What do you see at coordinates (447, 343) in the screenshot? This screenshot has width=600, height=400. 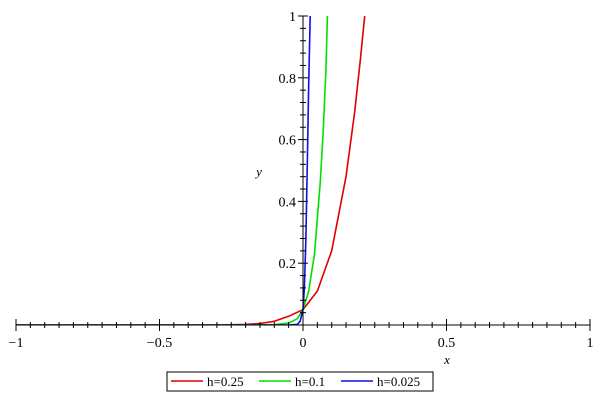 I see `x-tick-label: 0.5` at bounding box center [447, 343].